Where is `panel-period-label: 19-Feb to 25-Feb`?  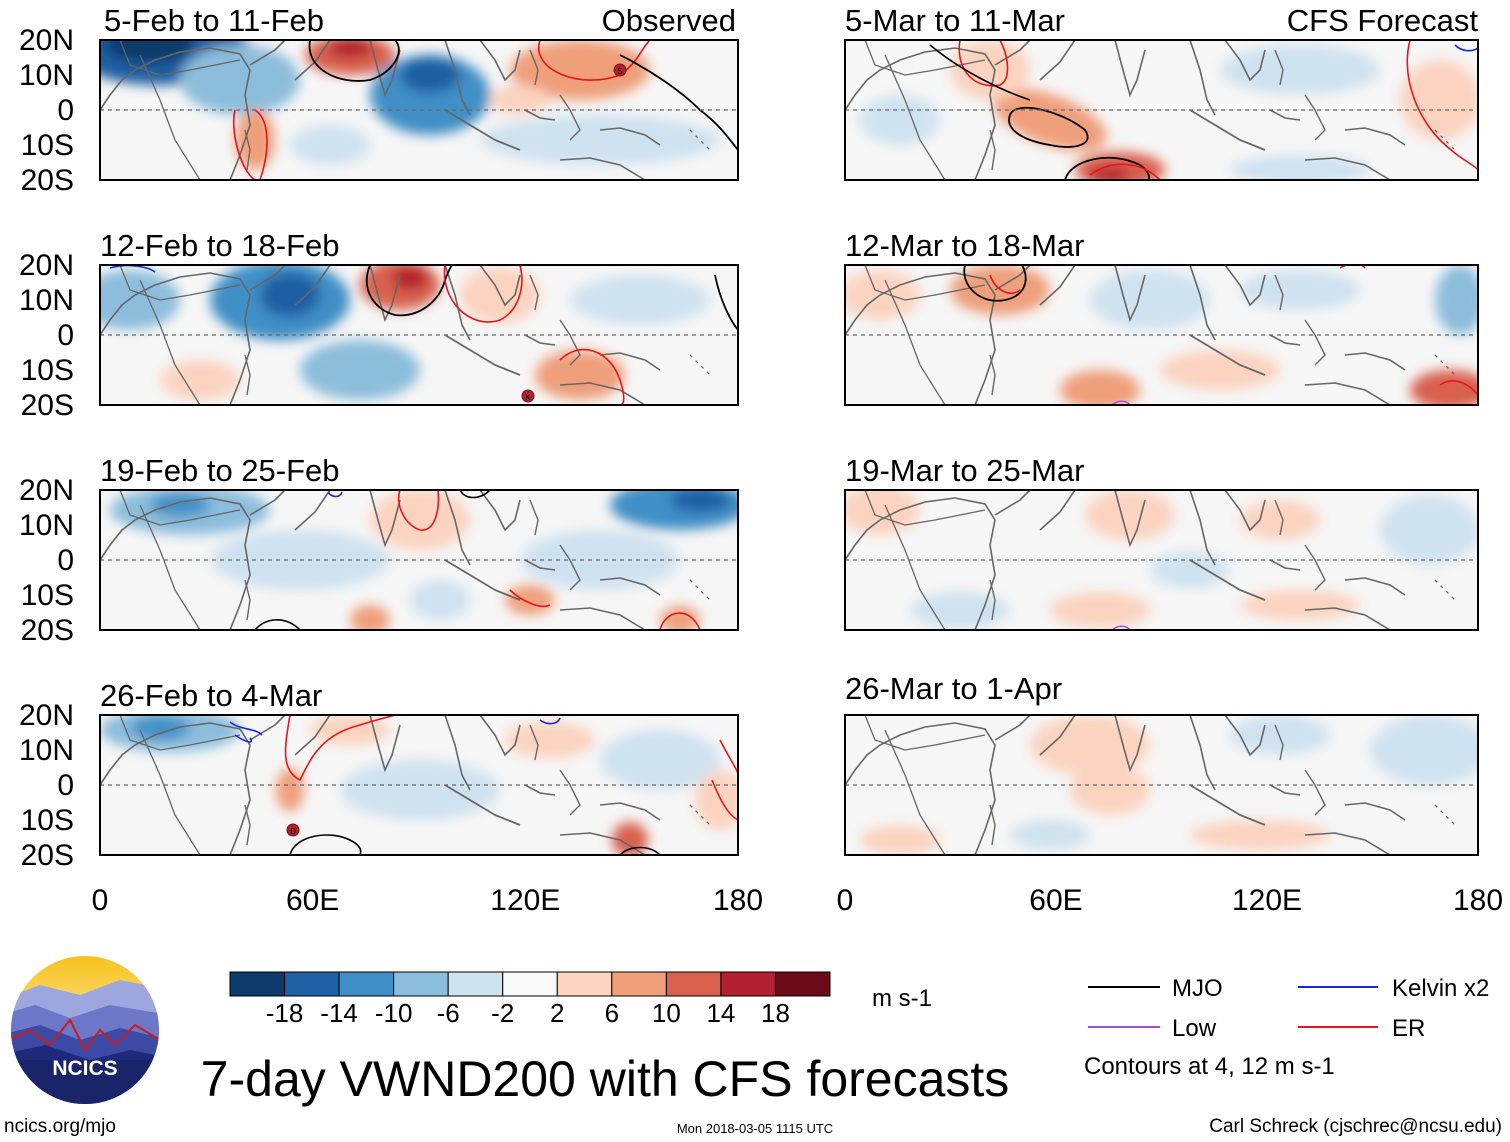 panel-period-label: 19-Feb to 25-Feb is located at coordinates (220, 470).